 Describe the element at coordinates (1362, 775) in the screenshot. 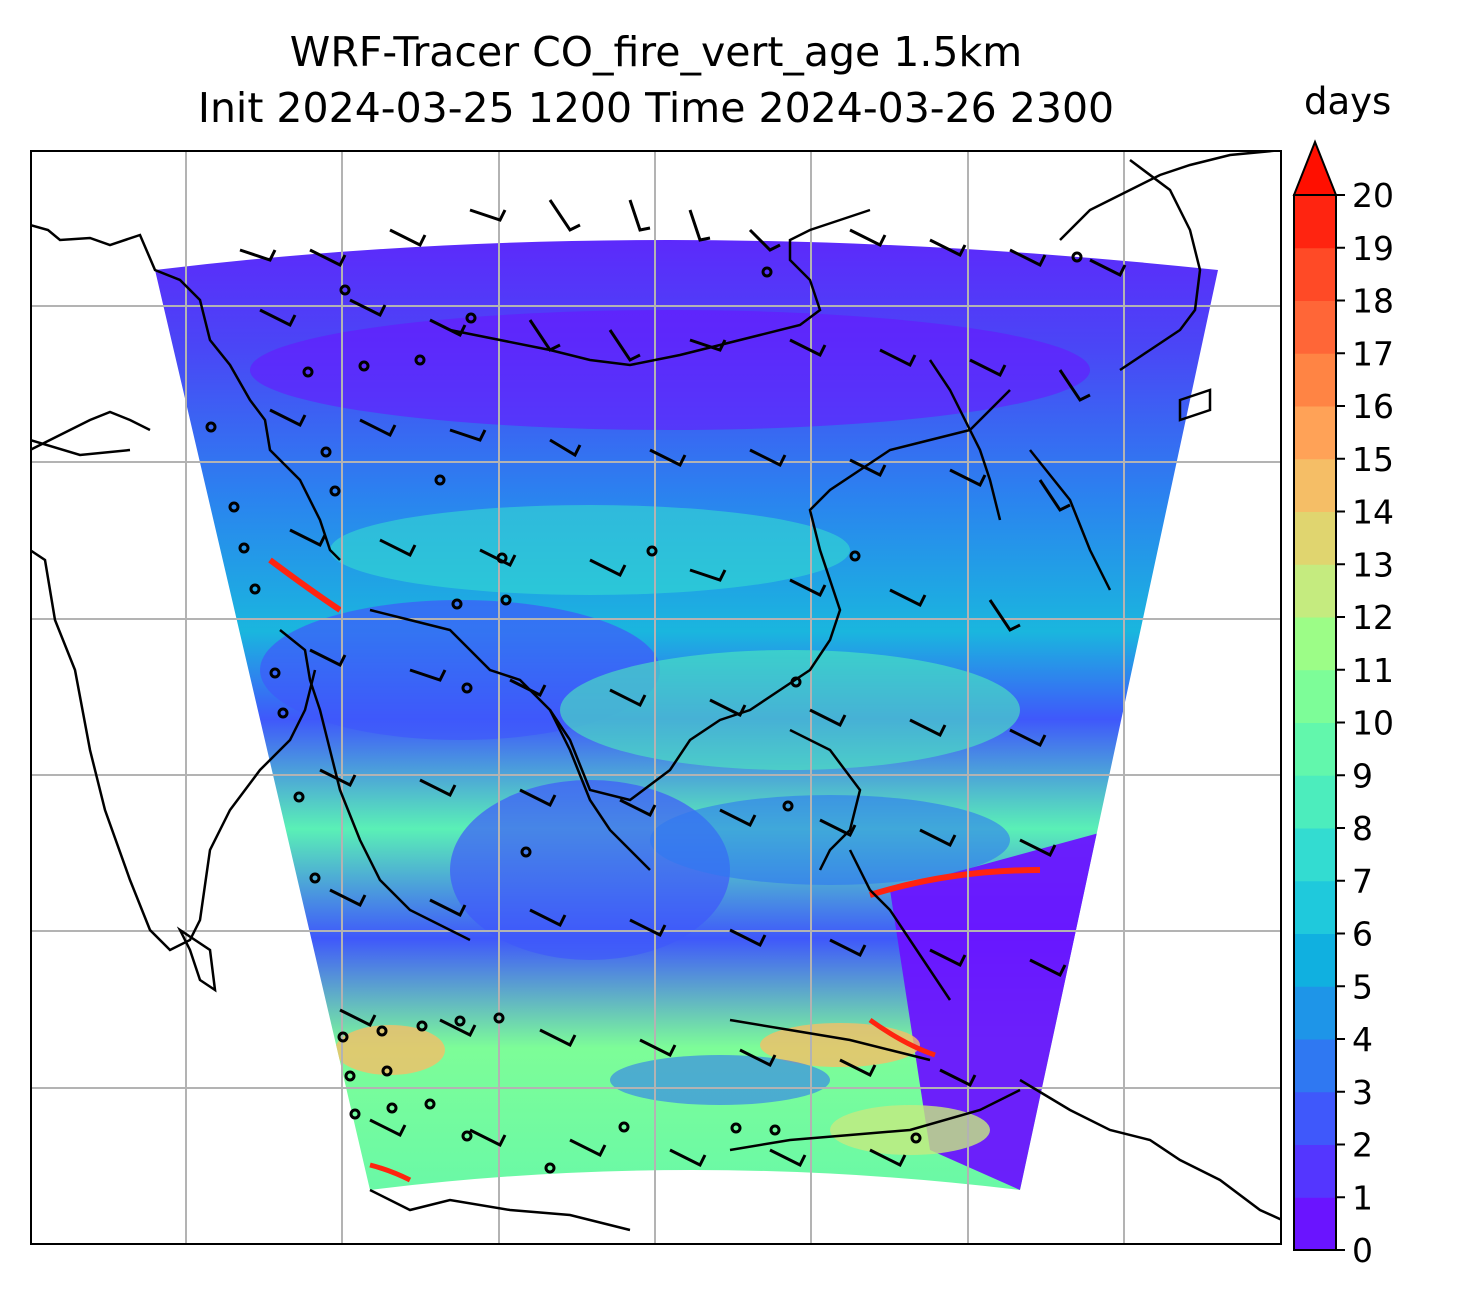

I see `colorbar-tick-label: 9` at that location.